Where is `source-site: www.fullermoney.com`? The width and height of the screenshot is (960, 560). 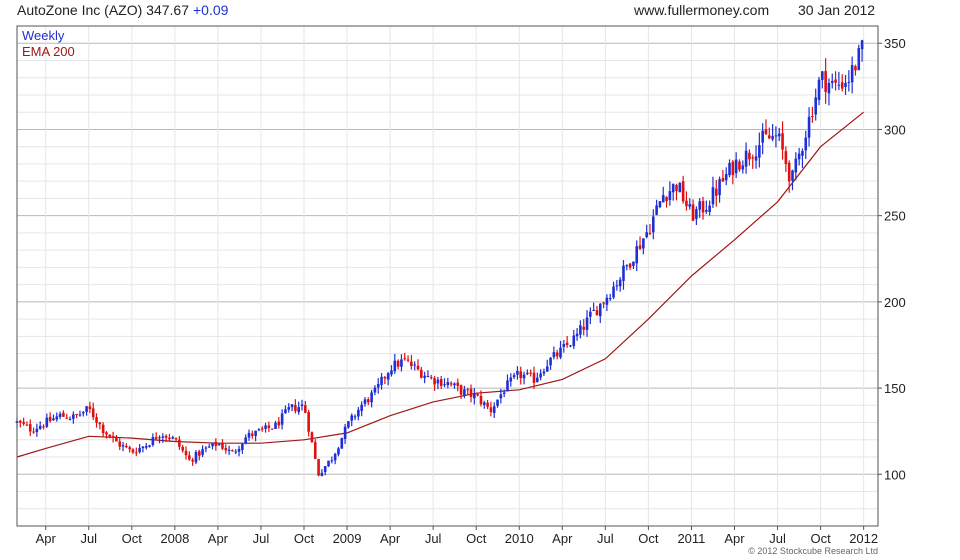
source-site: www.fullermoney.com is located at coordinates (702, 10).